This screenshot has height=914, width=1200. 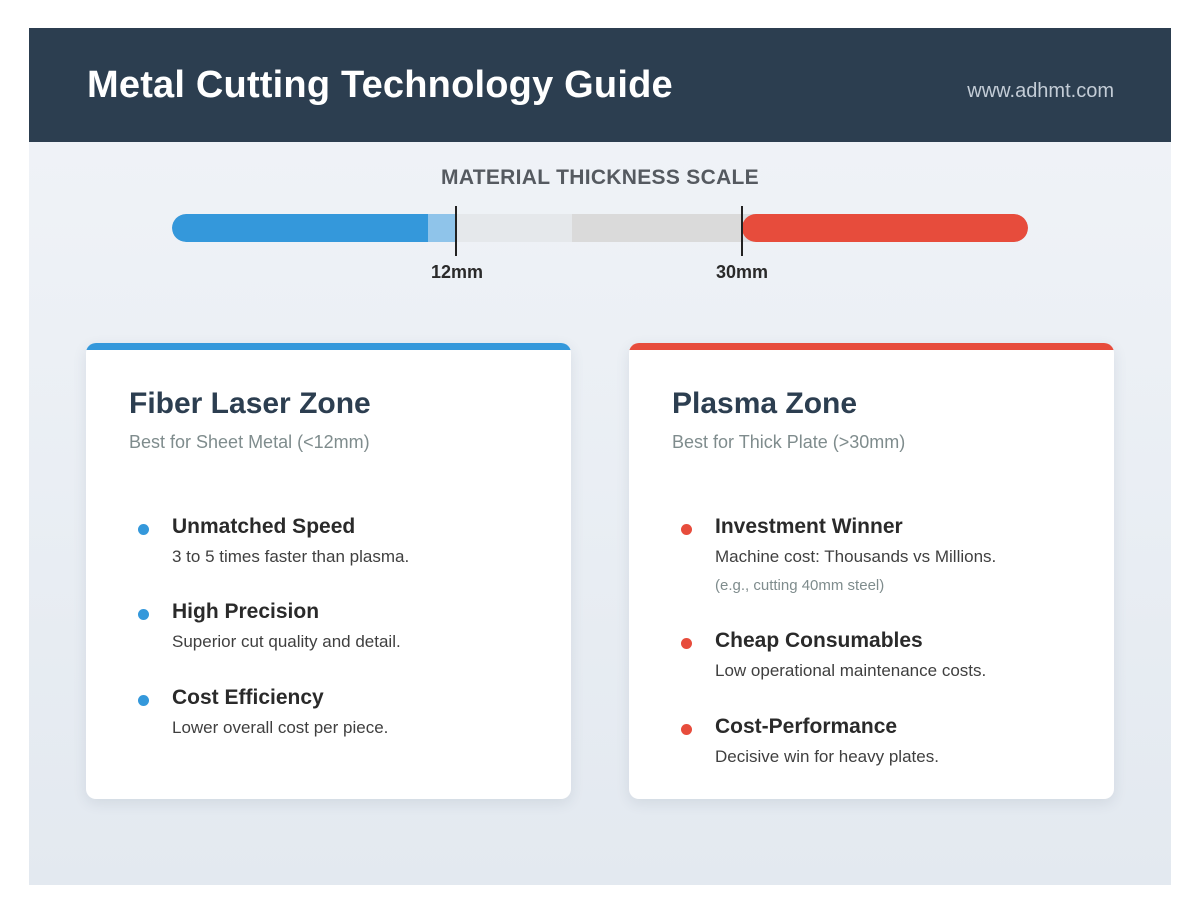 I want to click on thickness-scale-title: MATERIAL THICKNESS SCALE, so click(x=600, y=177).